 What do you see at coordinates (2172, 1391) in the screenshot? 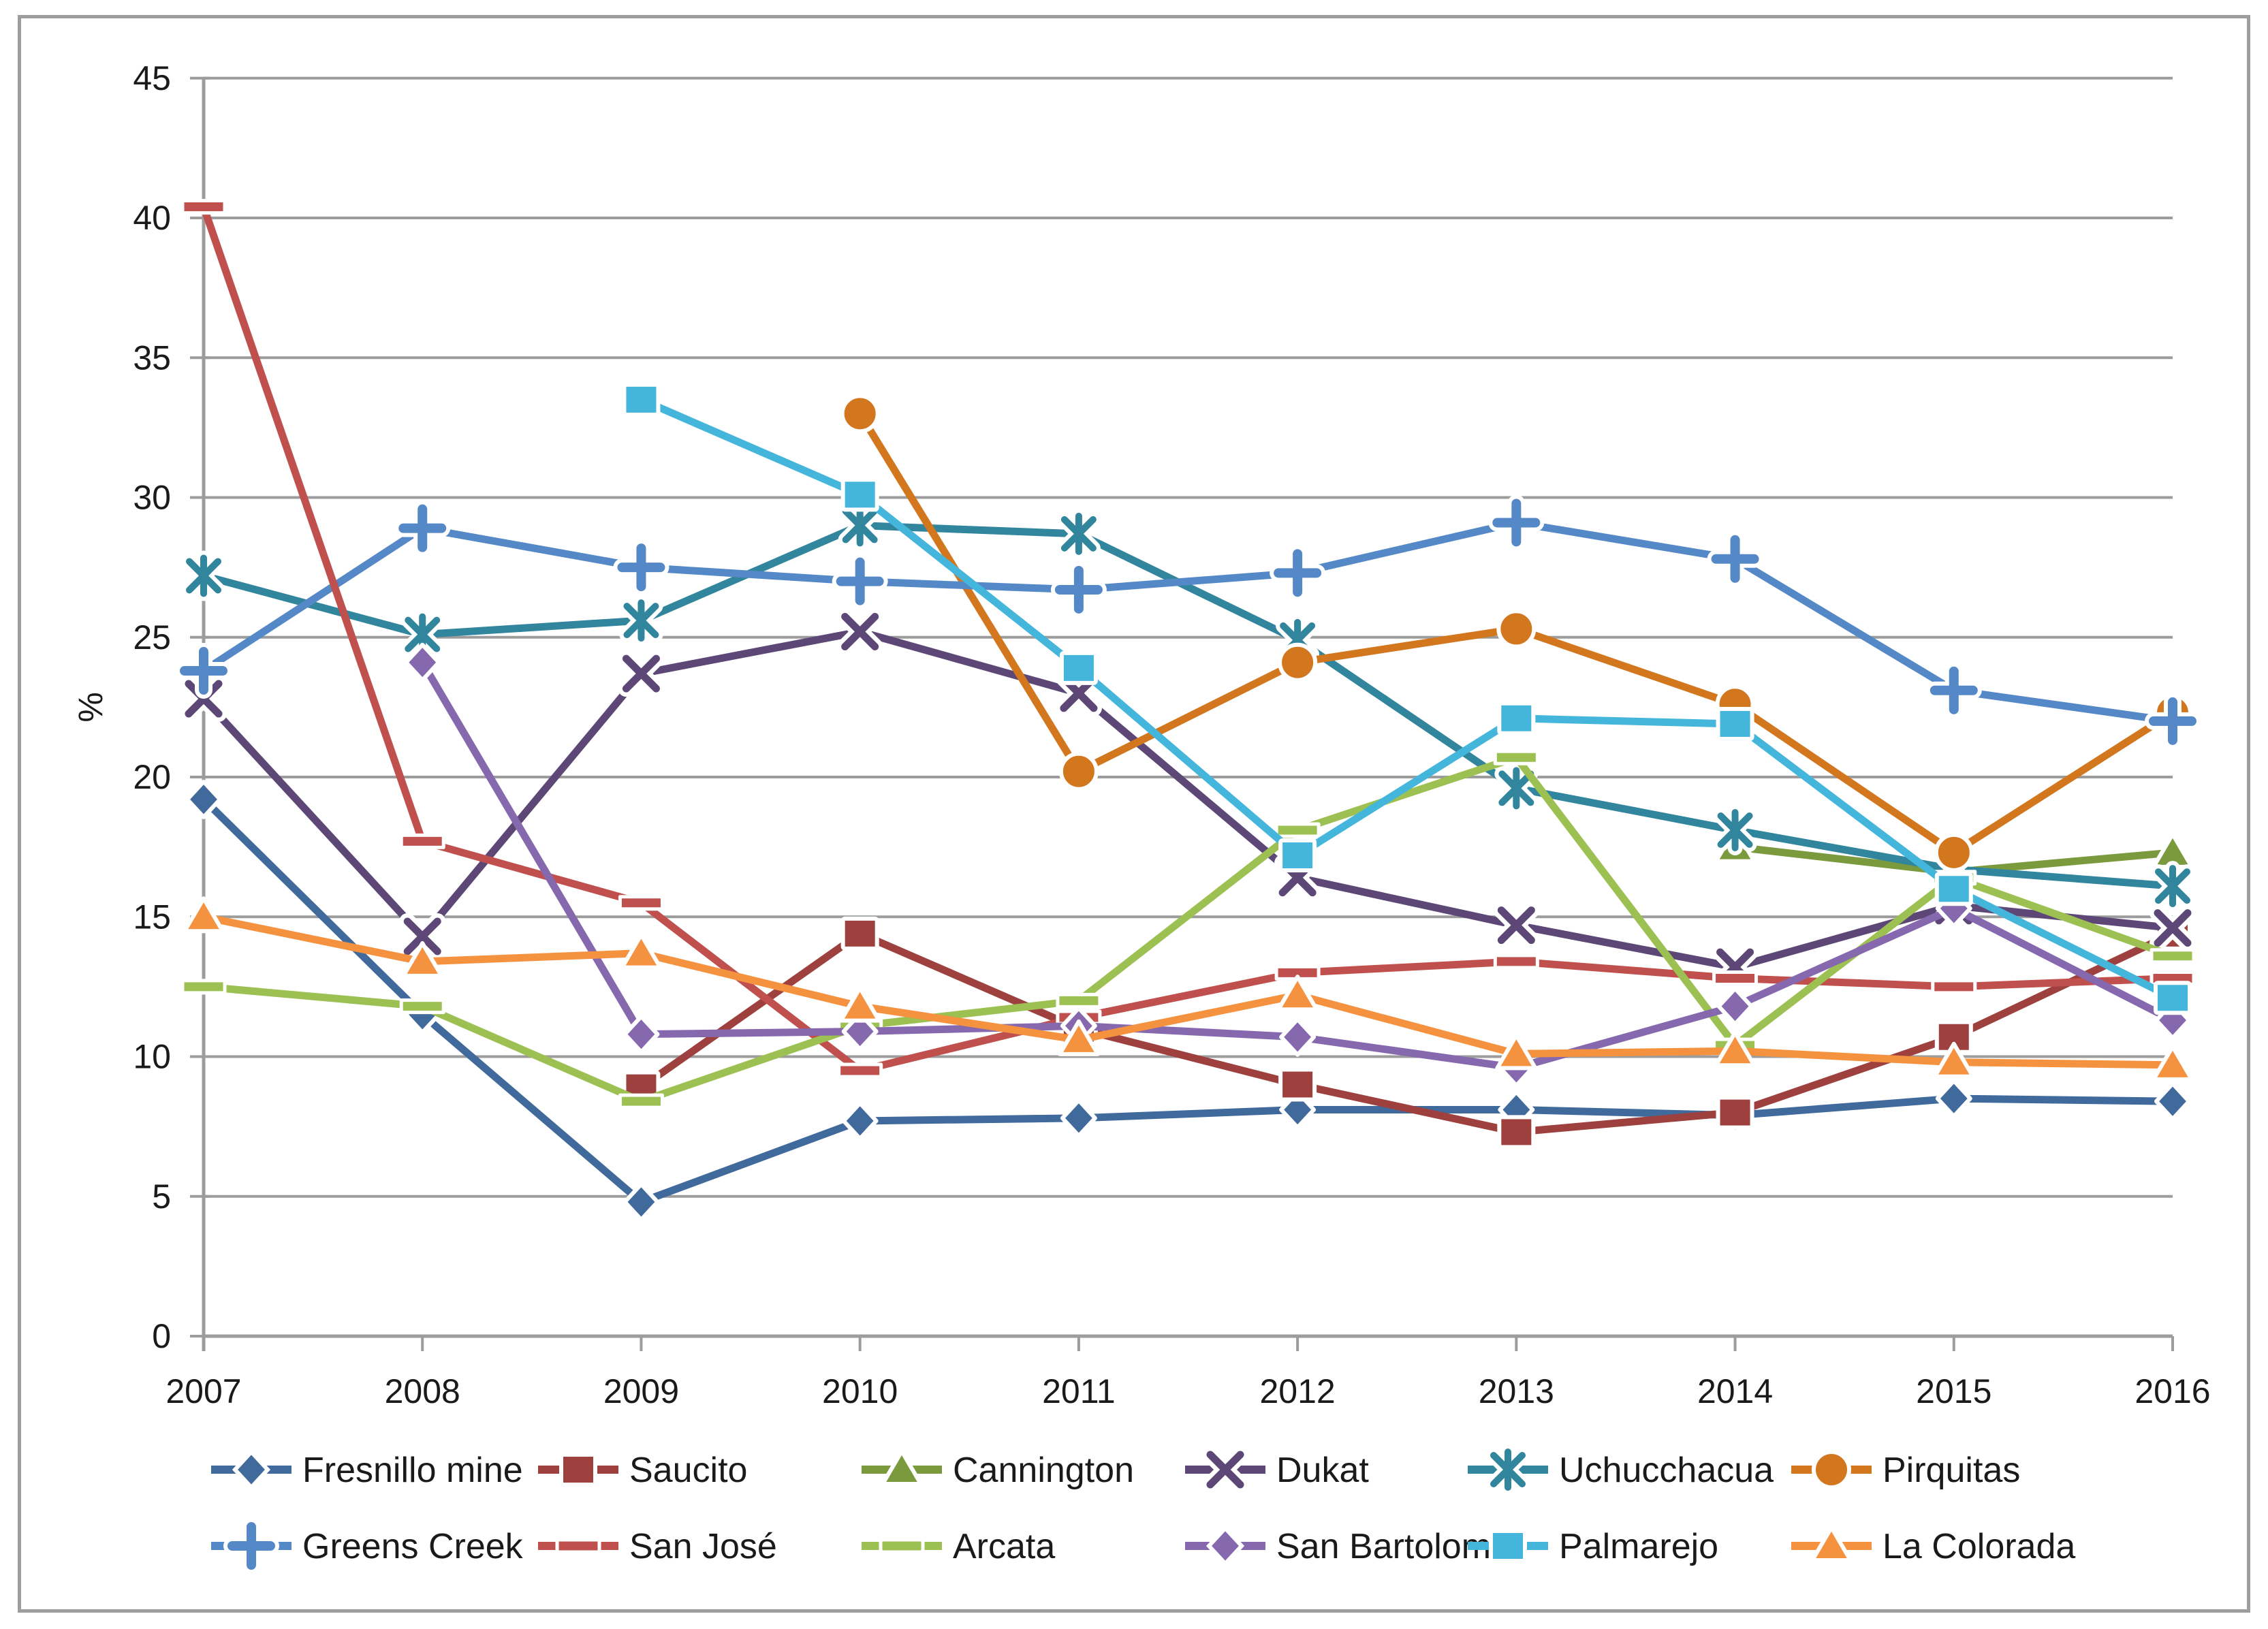
I see `x-tick-label-2016: 2016` at bounding box center [2172, 1391].